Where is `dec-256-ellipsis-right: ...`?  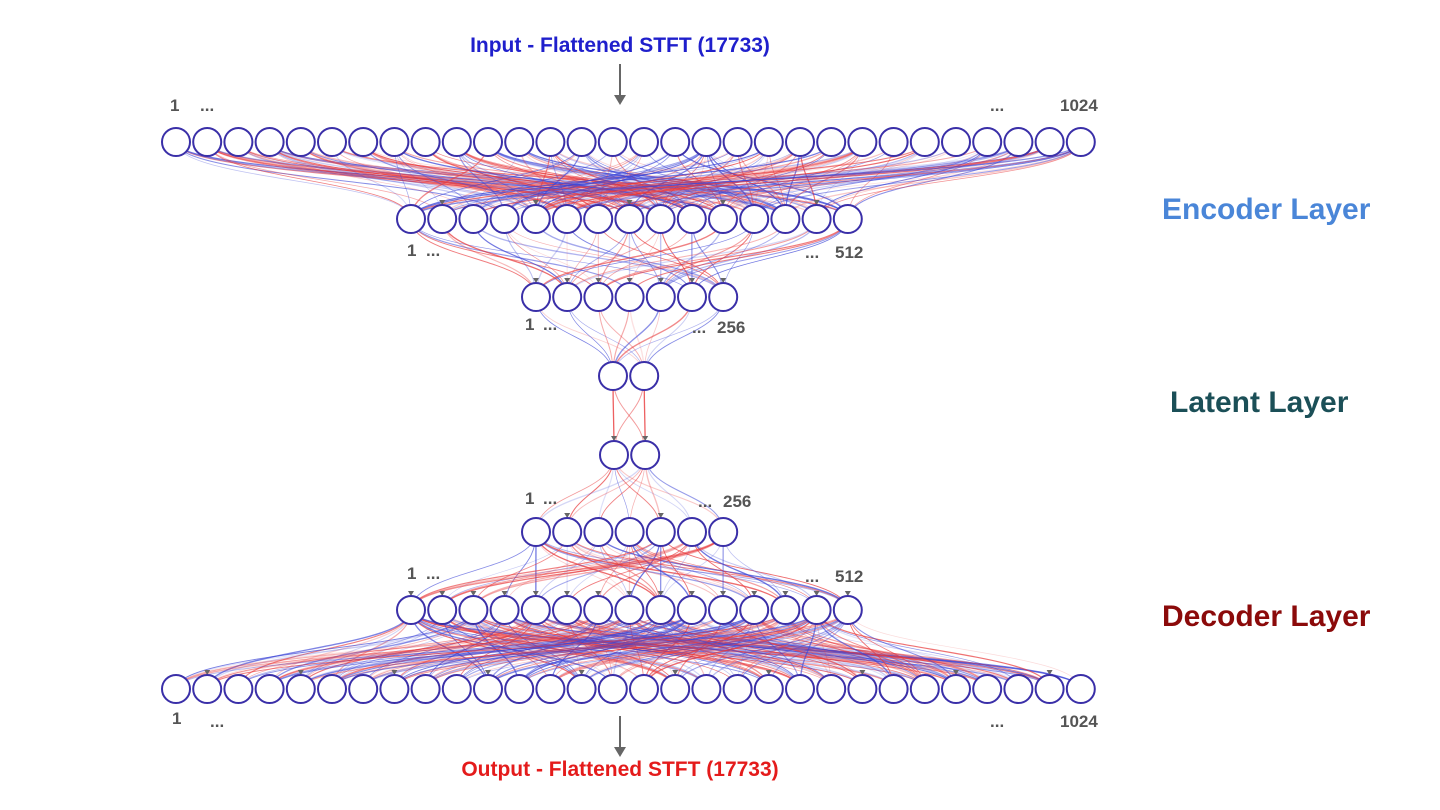
dec-256-ellipsis-right: ... is located at coordinates (705, 501).